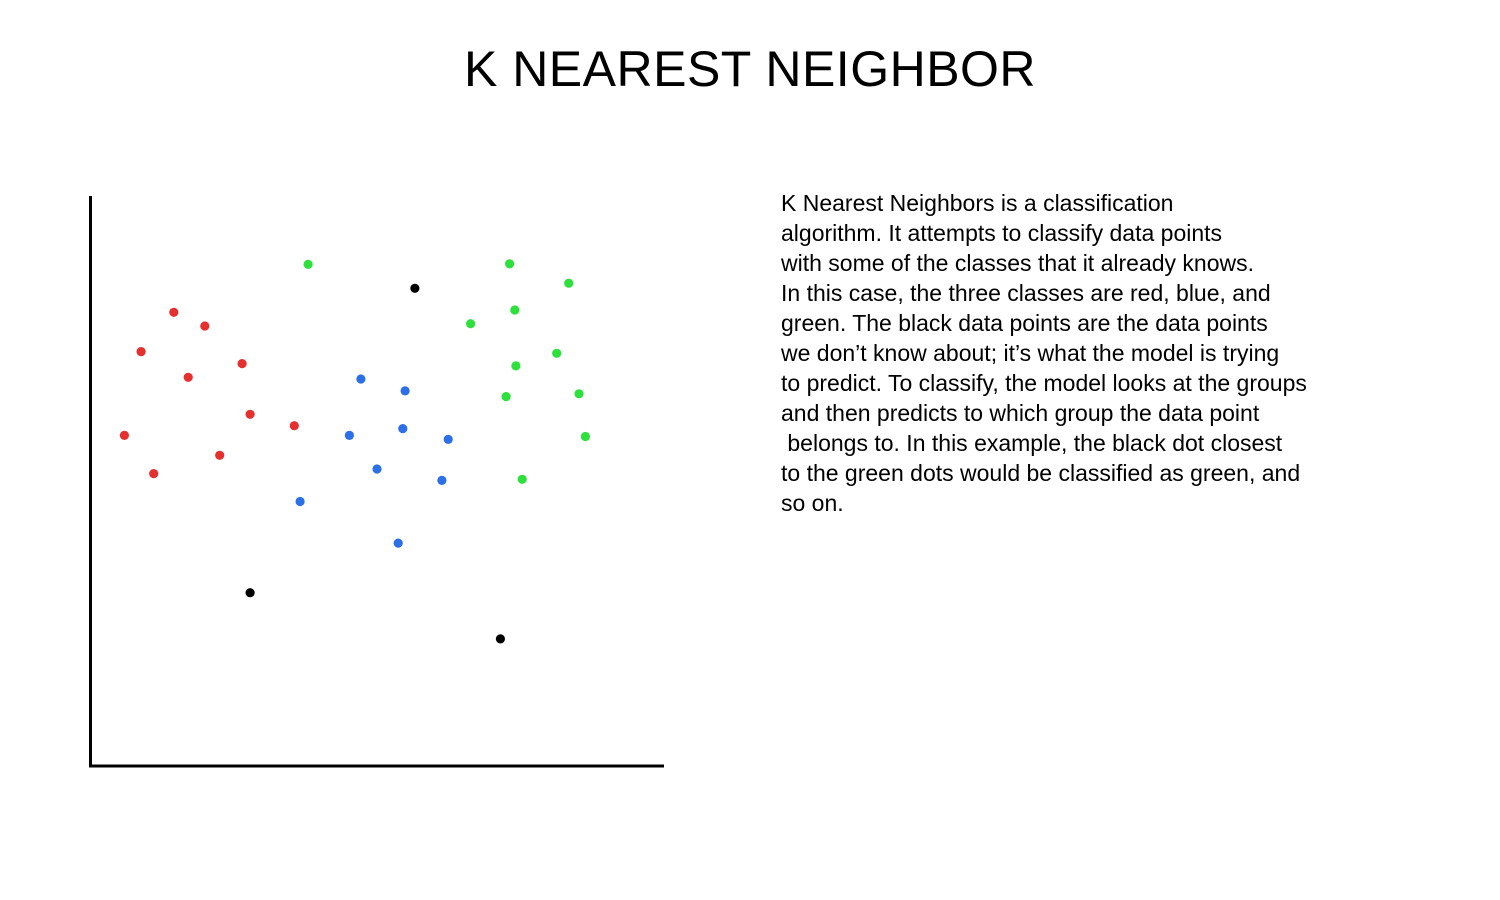 This screenshot has width=1500, height=900. I want to click on description-line: K Nearest Neighbors is a classification, so click(977, 203).